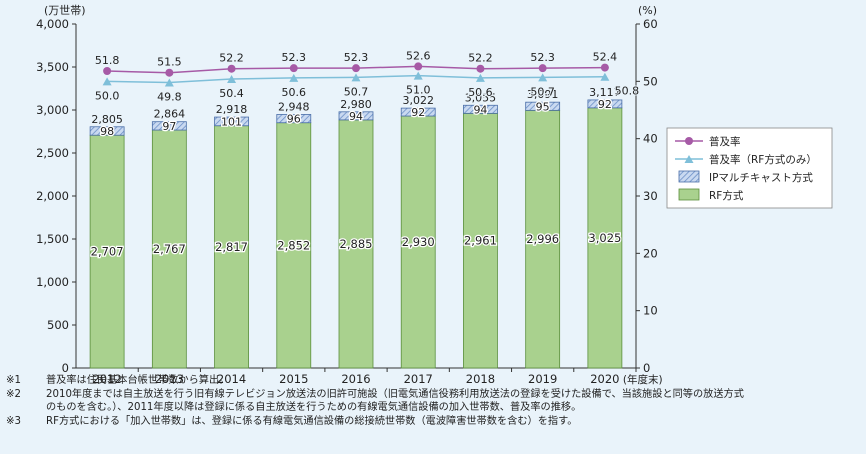 The height and width of the screenshot is (454, 866). I want to click on penetration-rate-rf-label: 50.8, so click(627, 91).